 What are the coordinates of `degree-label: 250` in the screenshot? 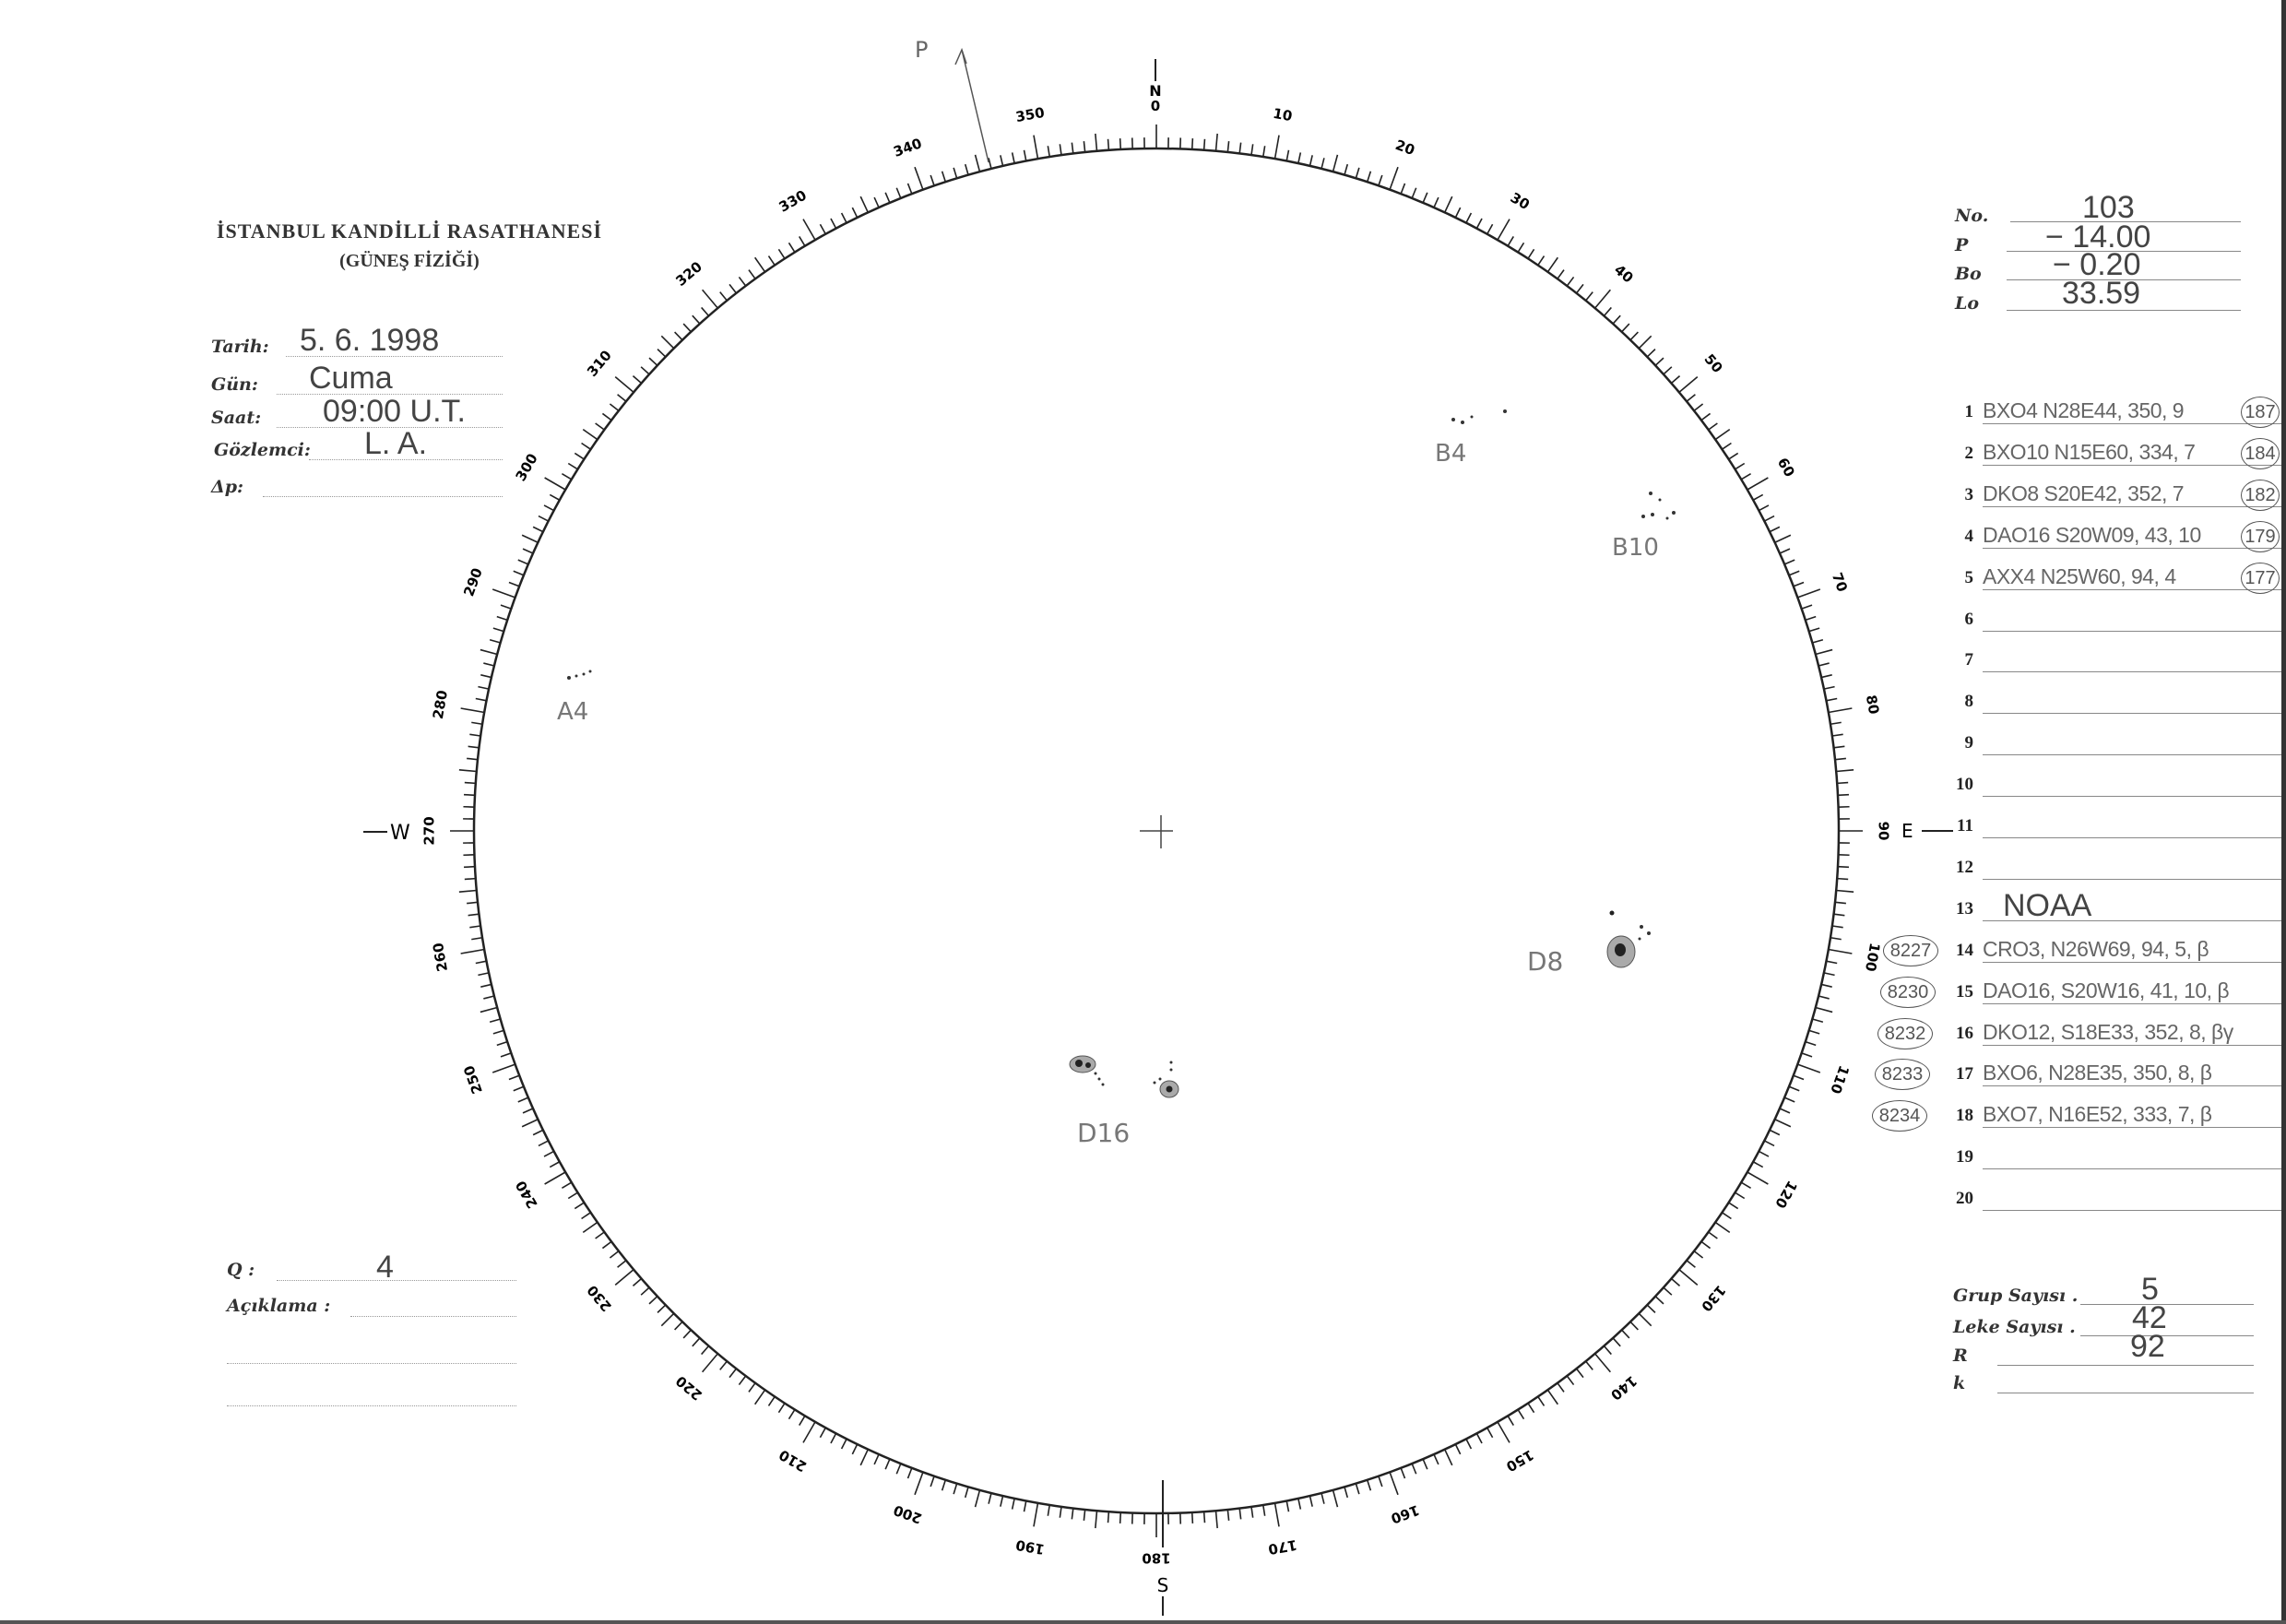 It's located at (473, 1079).